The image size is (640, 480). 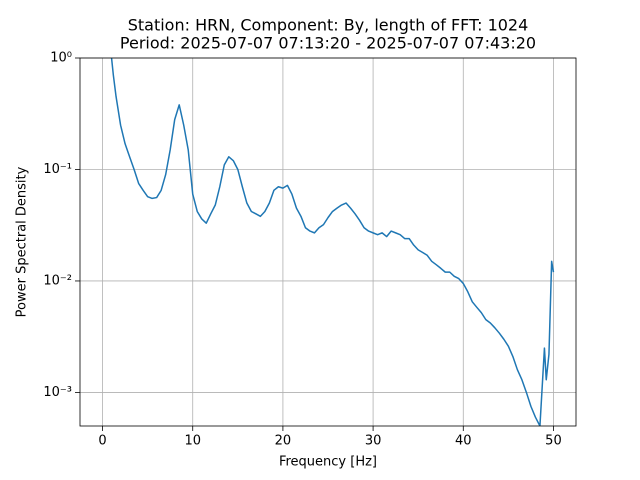 What do you see at coordinates (61, 58) in the screenshot?
I see `y-tick-label: 10⁰` at bounding box center [61, 58].